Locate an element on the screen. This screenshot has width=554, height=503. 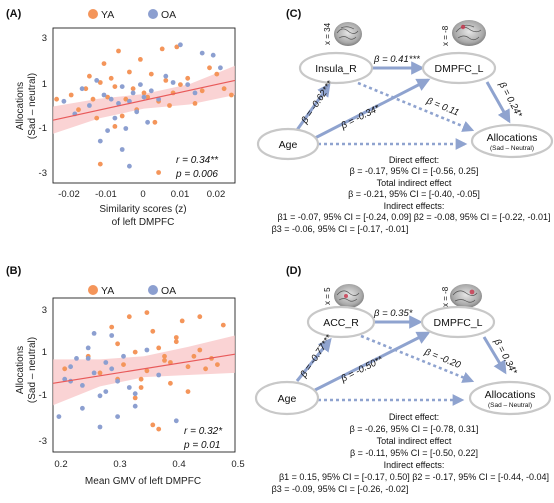
coef-mediator-dmpfc: β = 0.41*** is located at coordinates (396, 59).